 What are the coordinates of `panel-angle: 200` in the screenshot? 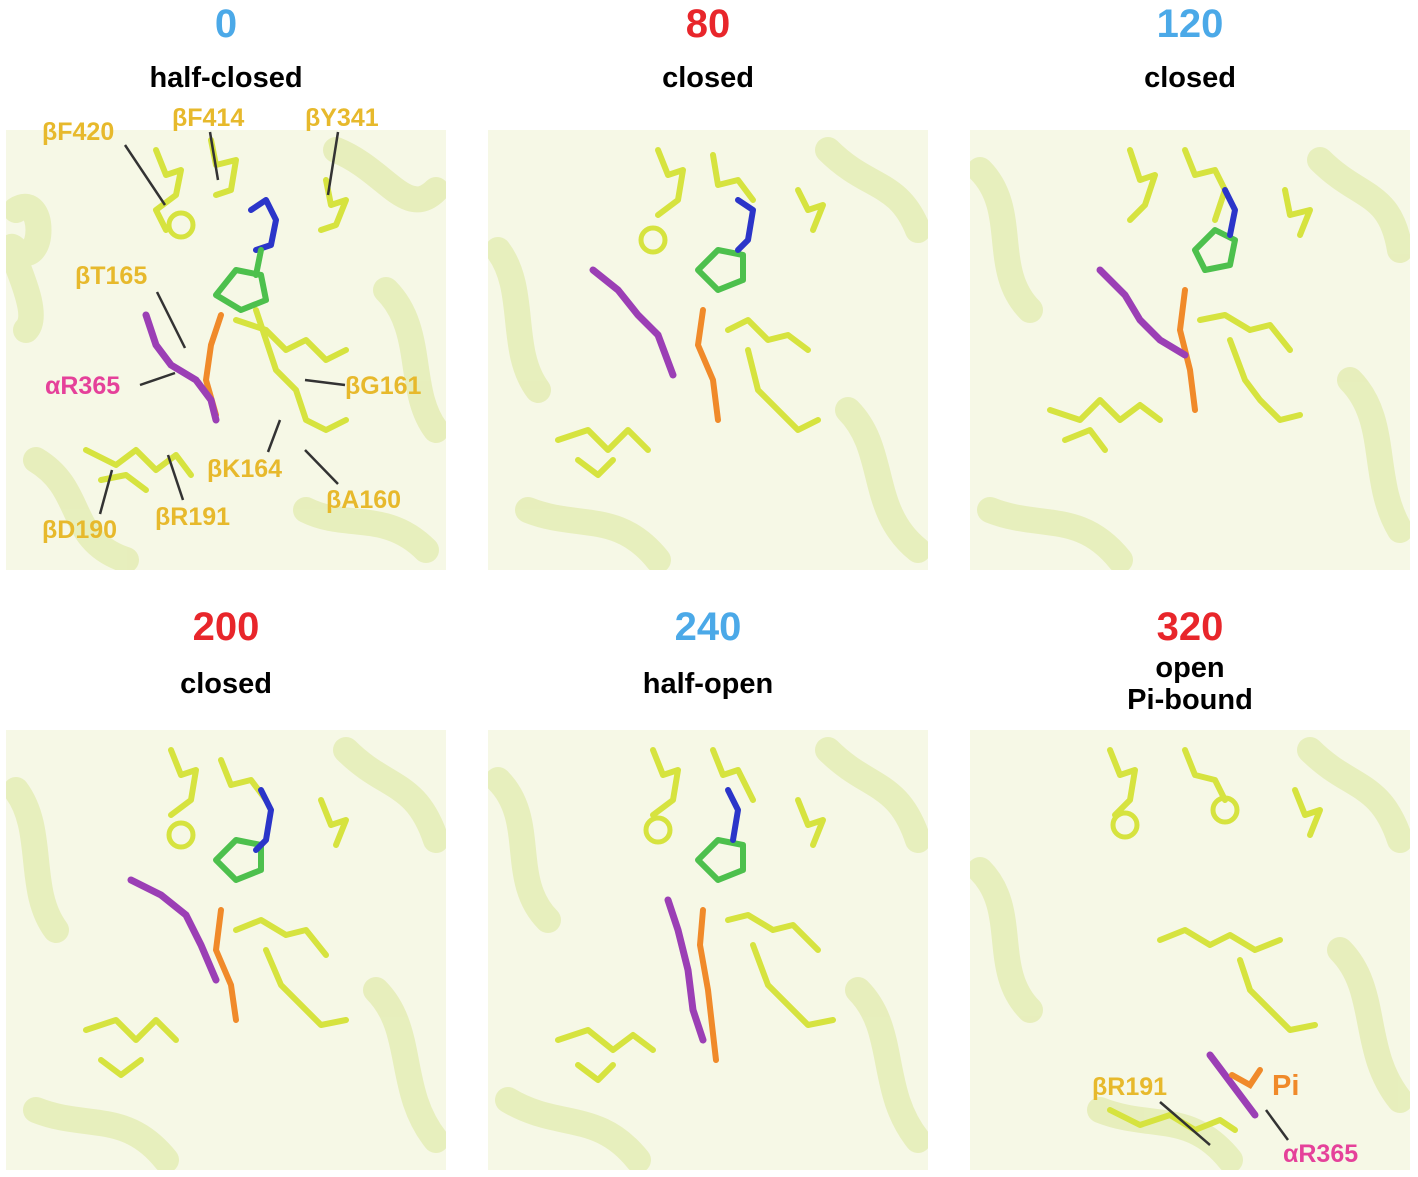 It's located at (226, 627).